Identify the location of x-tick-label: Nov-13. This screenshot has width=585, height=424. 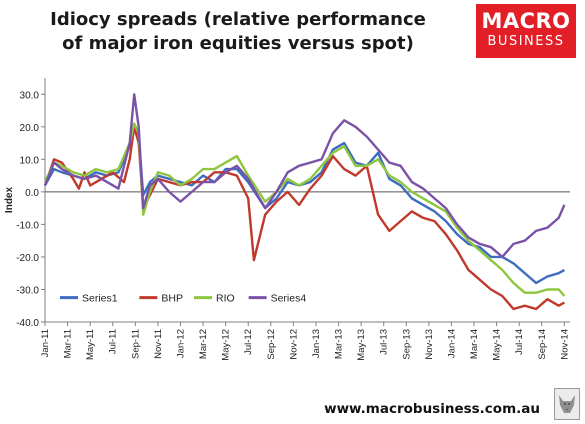
(429, 344).